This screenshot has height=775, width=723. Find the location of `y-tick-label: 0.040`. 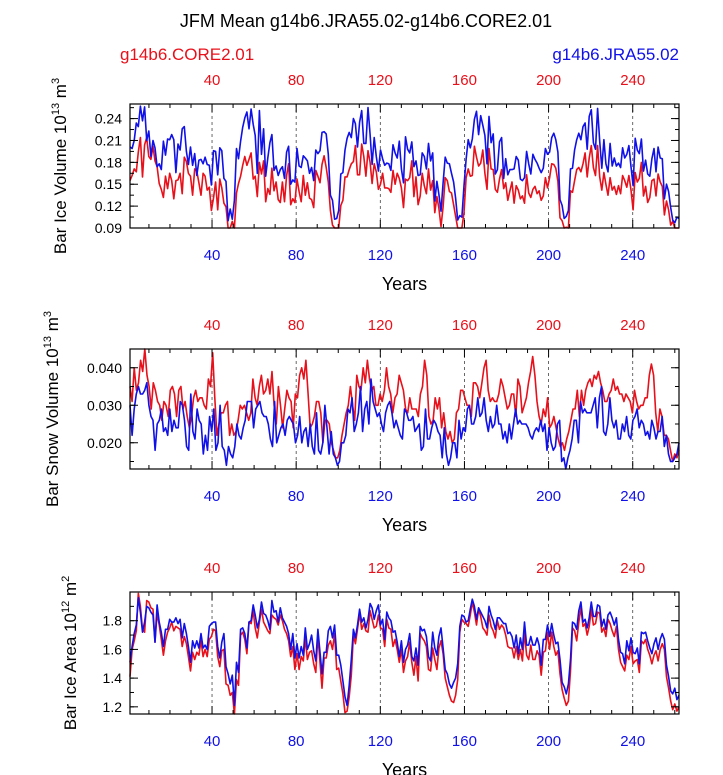

y-tick-label: 0.040 is located at coordinates (104, 368).